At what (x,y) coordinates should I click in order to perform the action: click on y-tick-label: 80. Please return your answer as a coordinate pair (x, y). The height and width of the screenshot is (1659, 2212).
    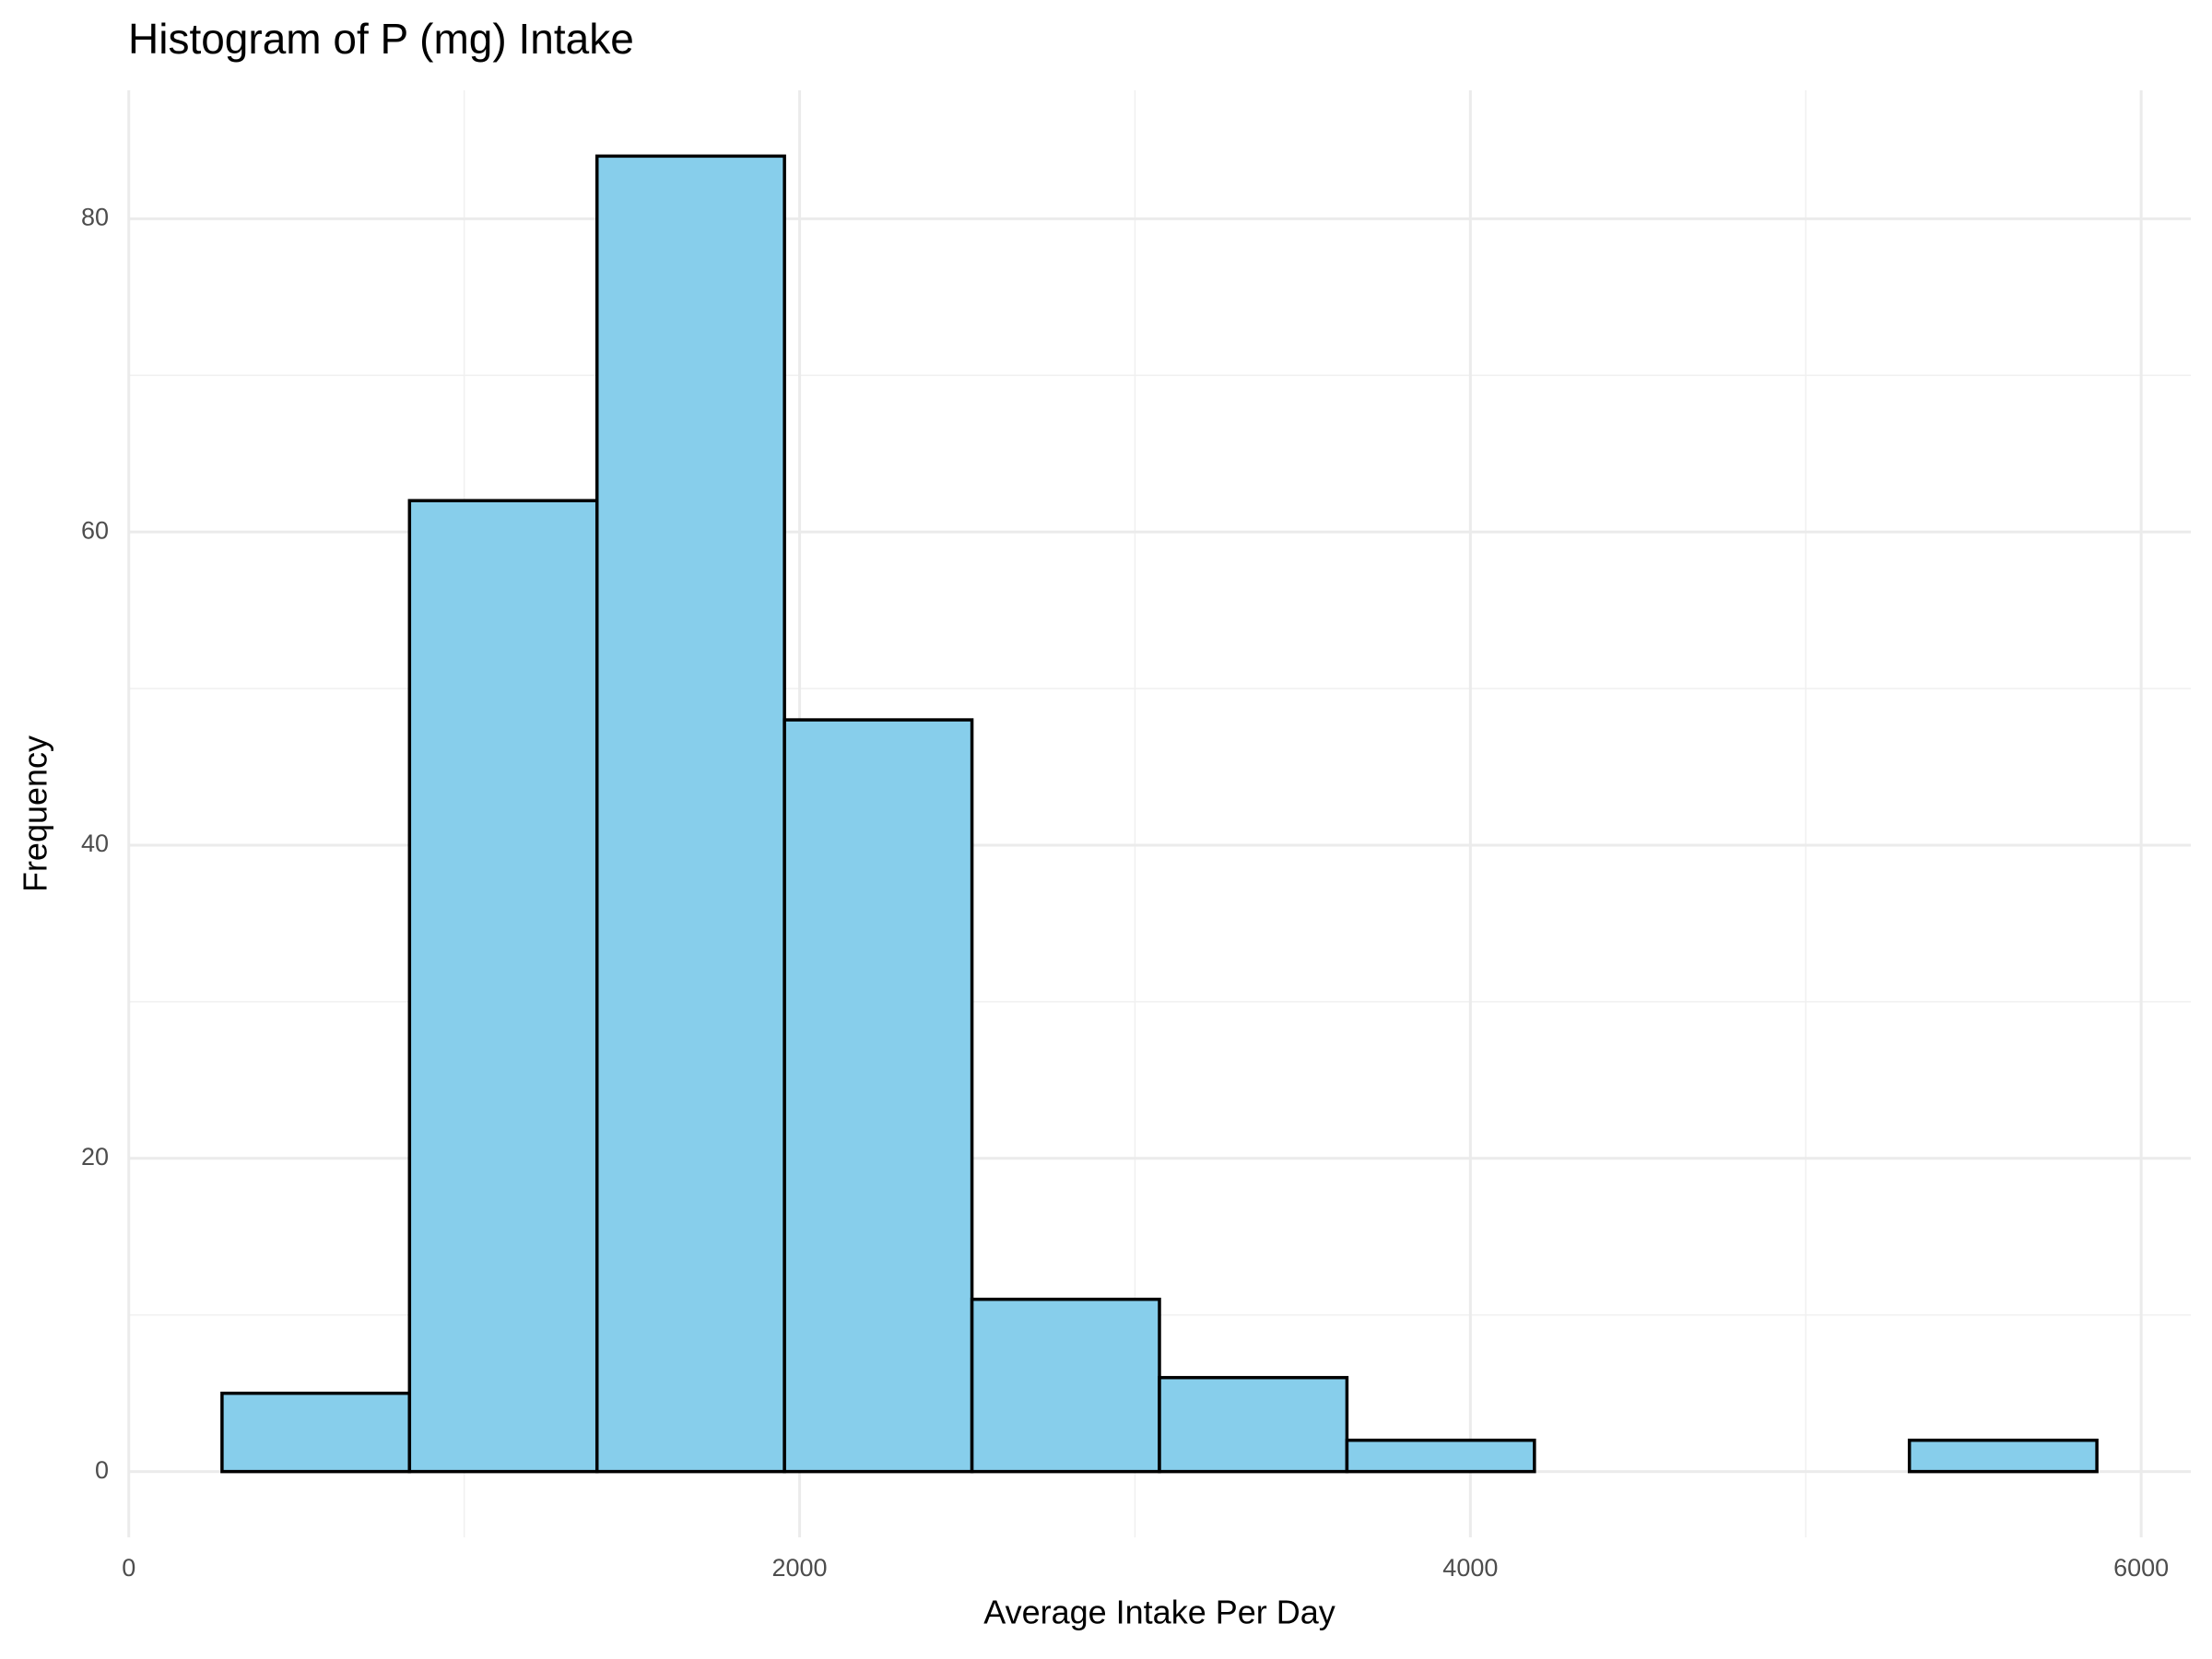
    Looking at the image, I should click on (95, 216).